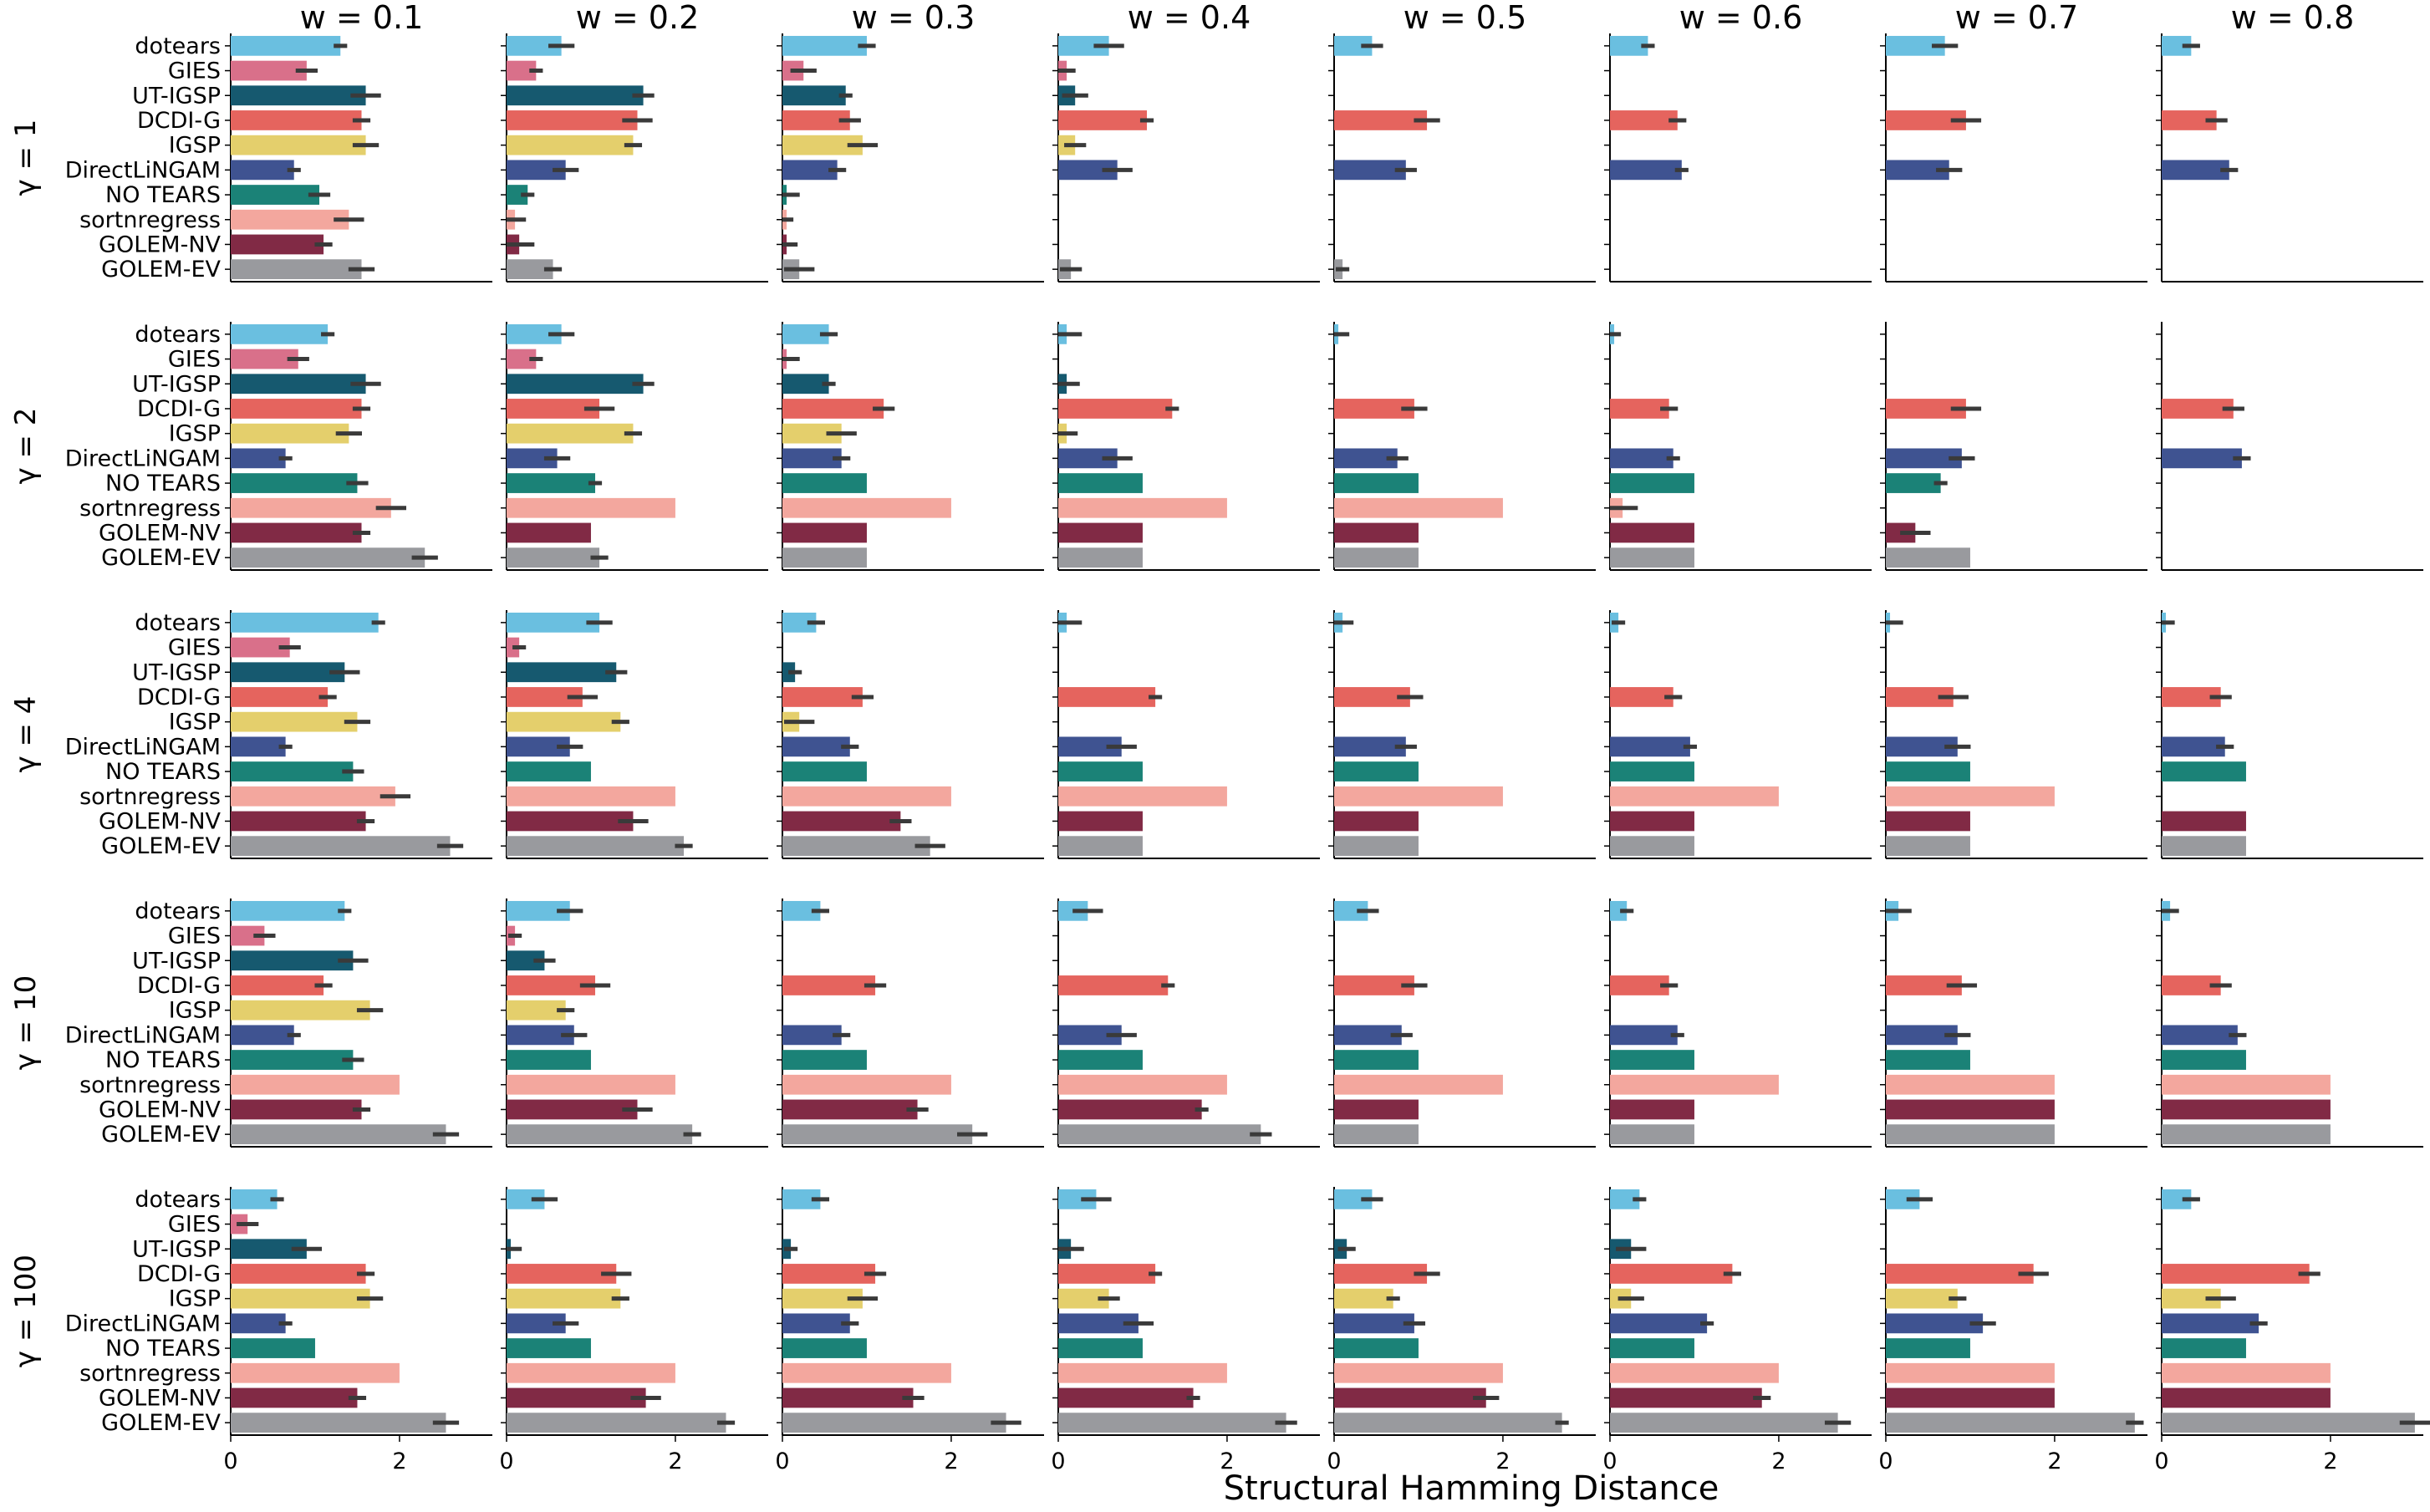 This screenshot has height=1512, width=2430. What do you see at coordinates (2013, 141) in the screenshot?
I see `subplot: w = 0.7` at bounding box center [2013, 141].